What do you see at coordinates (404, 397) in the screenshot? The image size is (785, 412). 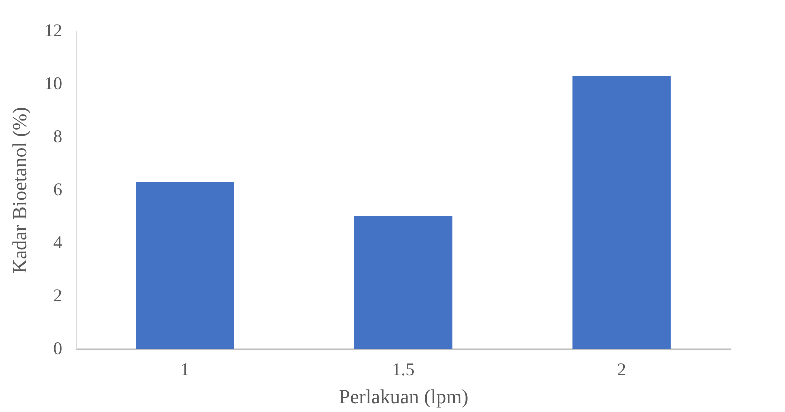 I see `x-axis-title: Perlakuan (lpm)` at bounding box center [404, 397].